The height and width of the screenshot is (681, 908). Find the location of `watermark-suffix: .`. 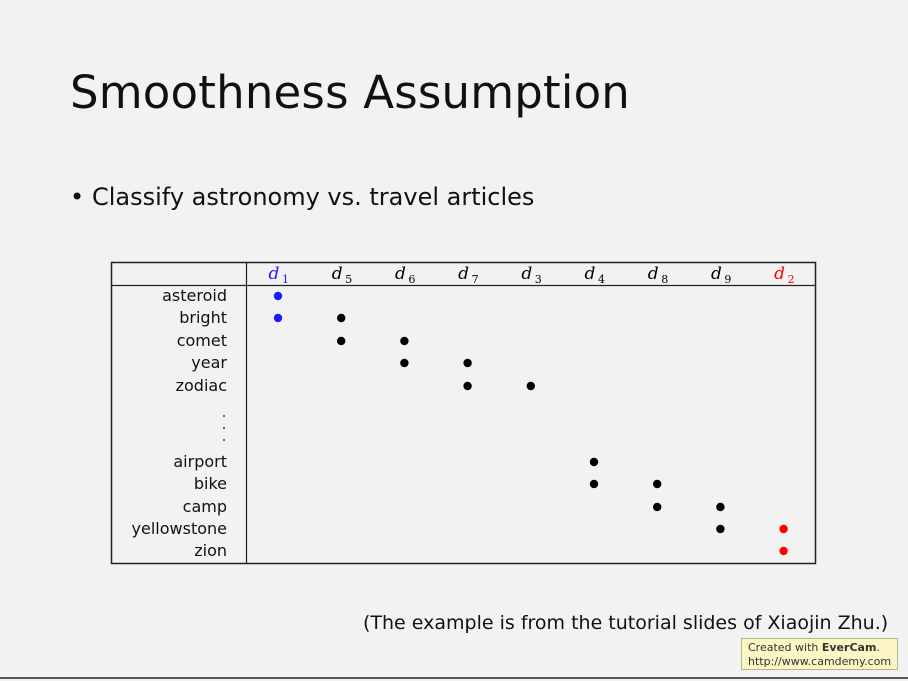

watermark-suffix: . is located at coordinates (878, 647).